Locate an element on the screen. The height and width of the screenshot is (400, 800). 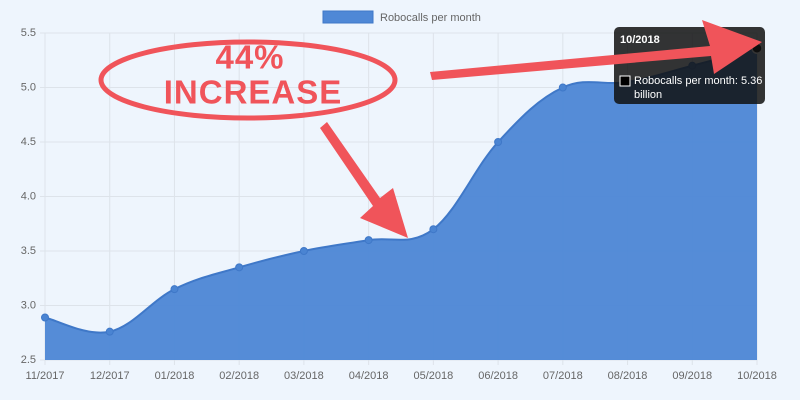
x-tick-label: 09/2018 is located at coordinates (692, 376).